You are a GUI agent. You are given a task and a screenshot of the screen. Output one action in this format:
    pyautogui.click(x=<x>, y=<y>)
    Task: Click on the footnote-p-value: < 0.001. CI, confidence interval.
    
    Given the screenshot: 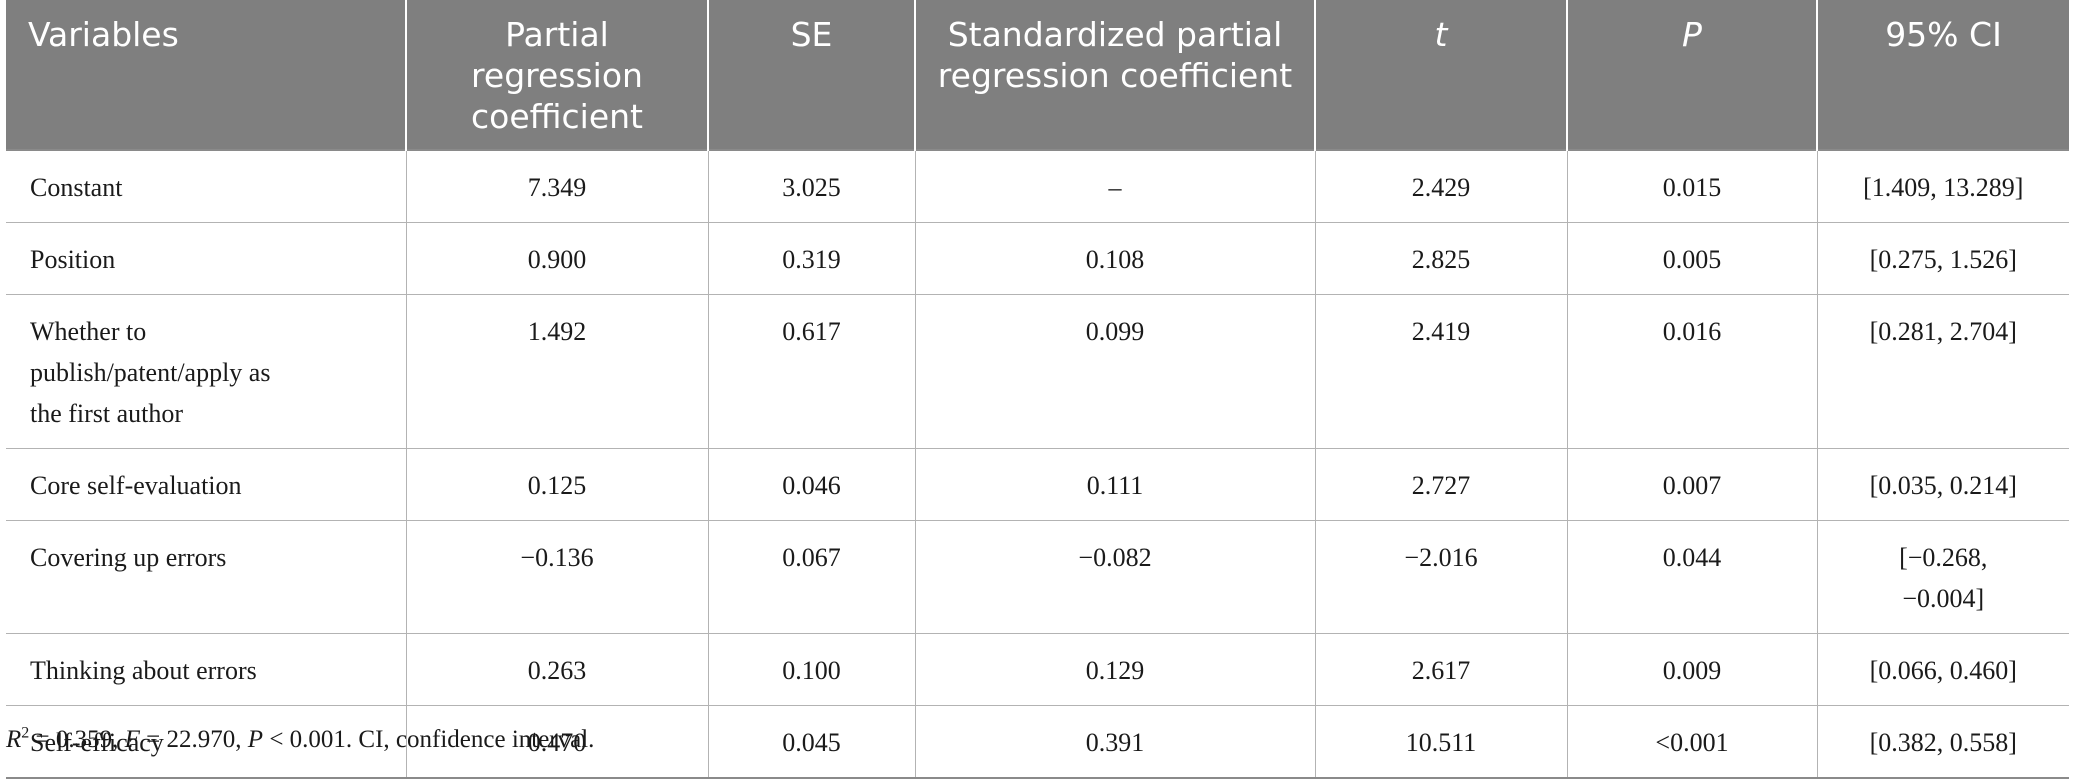 What is the action you would take?
    pyautogui.click(x=429, y=739)
    